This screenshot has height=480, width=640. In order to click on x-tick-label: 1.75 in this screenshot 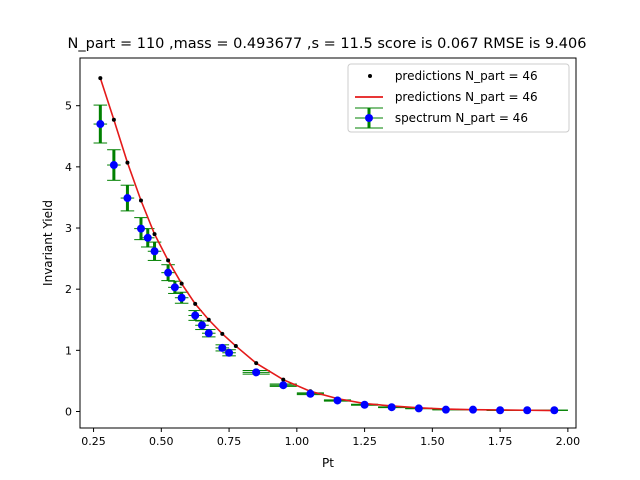, I will do `click(500, 441)`.